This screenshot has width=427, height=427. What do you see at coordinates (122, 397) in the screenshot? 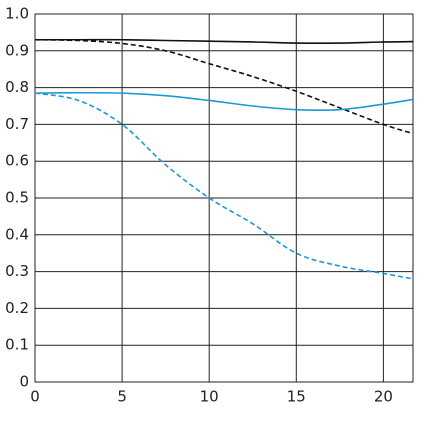
I see `x-tick-label: 5` at bounding box center [122, 397].